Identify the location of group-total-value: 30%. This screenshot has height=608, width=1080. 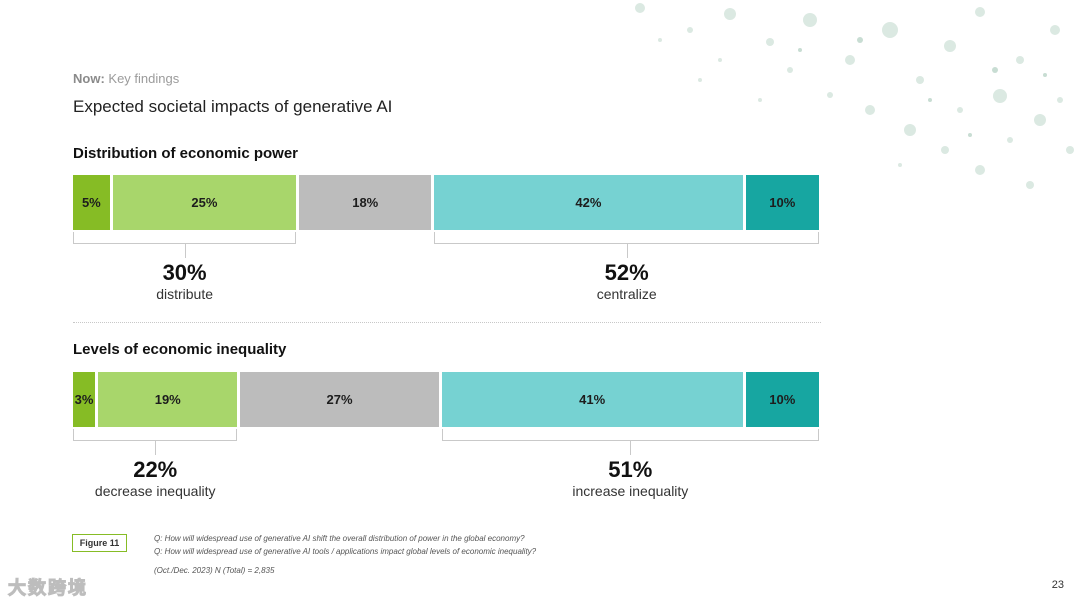
(184, 272).